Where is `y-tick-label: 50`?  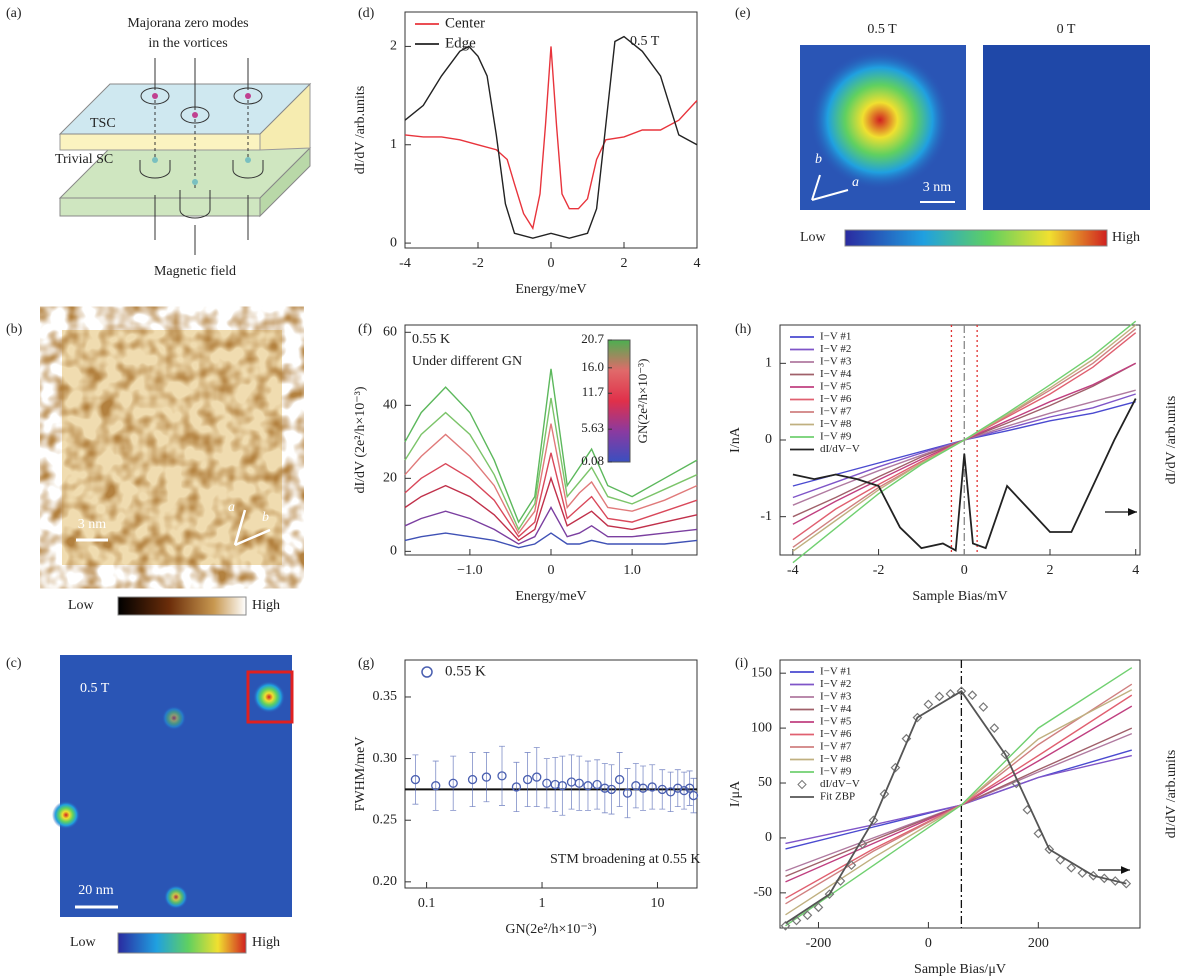
y-tick-label: 50 is located at coordinates (765, 782).